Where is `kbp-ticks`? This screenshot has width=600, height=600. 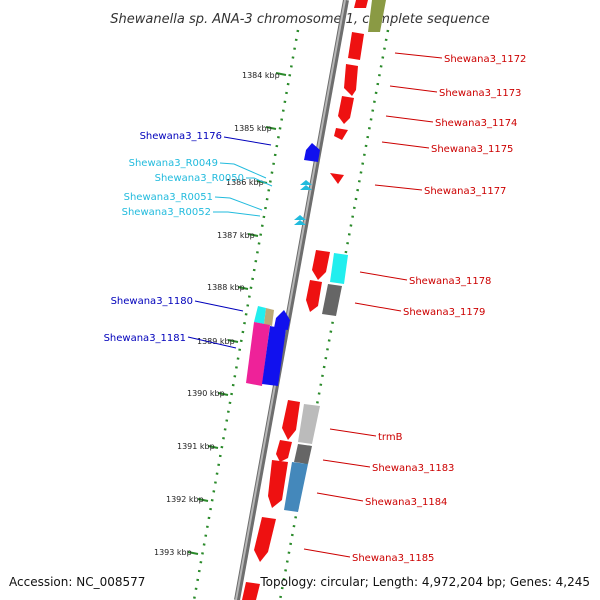
kbp-ticks is located at coordinates (237, 313).